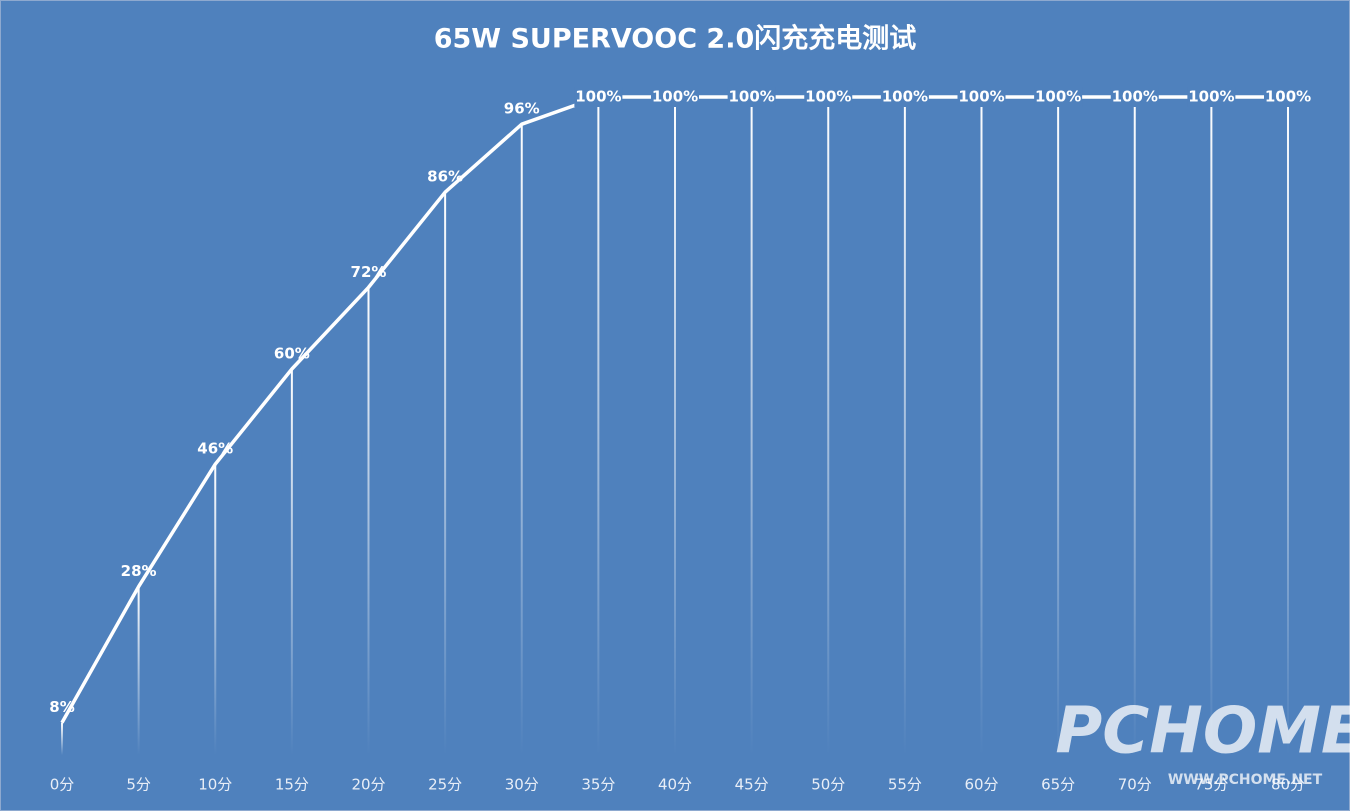 The image size is (1350, 811). What do you see at coordinates (981, 785) in the screenshot?
I see `x-tick-label: 60分` at bounding box center [981, 785].